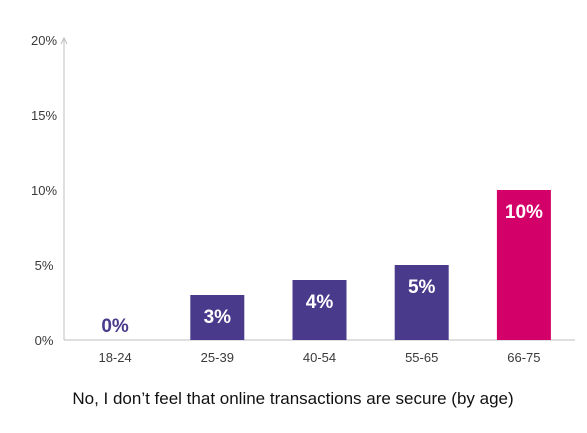 The height and width of the screenshot is (433, 587). What do you see at coordinates (44, 265) in the screenshot?
I see `y-tick-label: 5%` at bounding box center [44, 265].